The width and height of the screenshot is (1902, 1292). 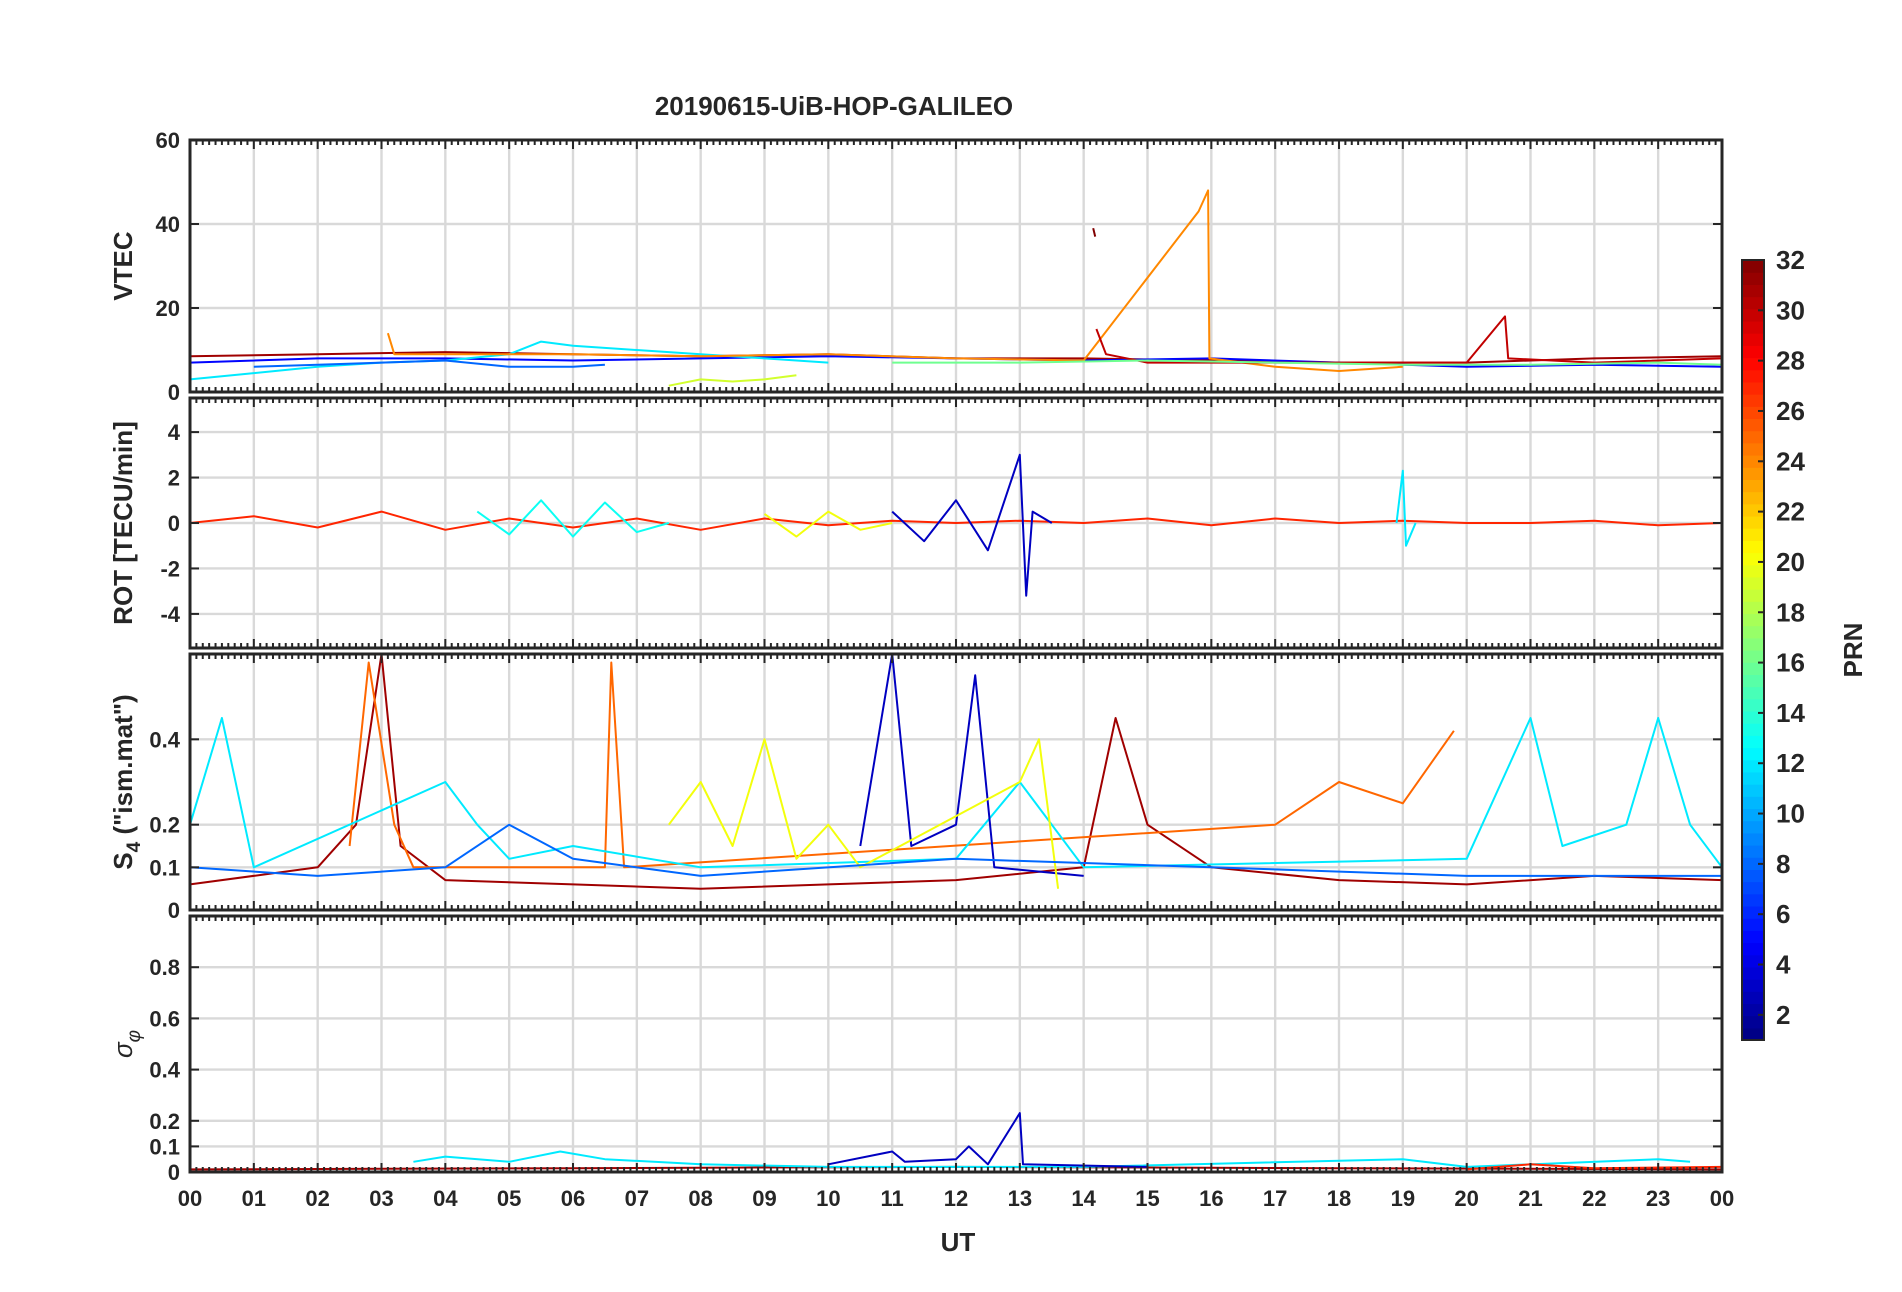 I want to click on y-tick-label: 0.8, so click(x=164, y=967).